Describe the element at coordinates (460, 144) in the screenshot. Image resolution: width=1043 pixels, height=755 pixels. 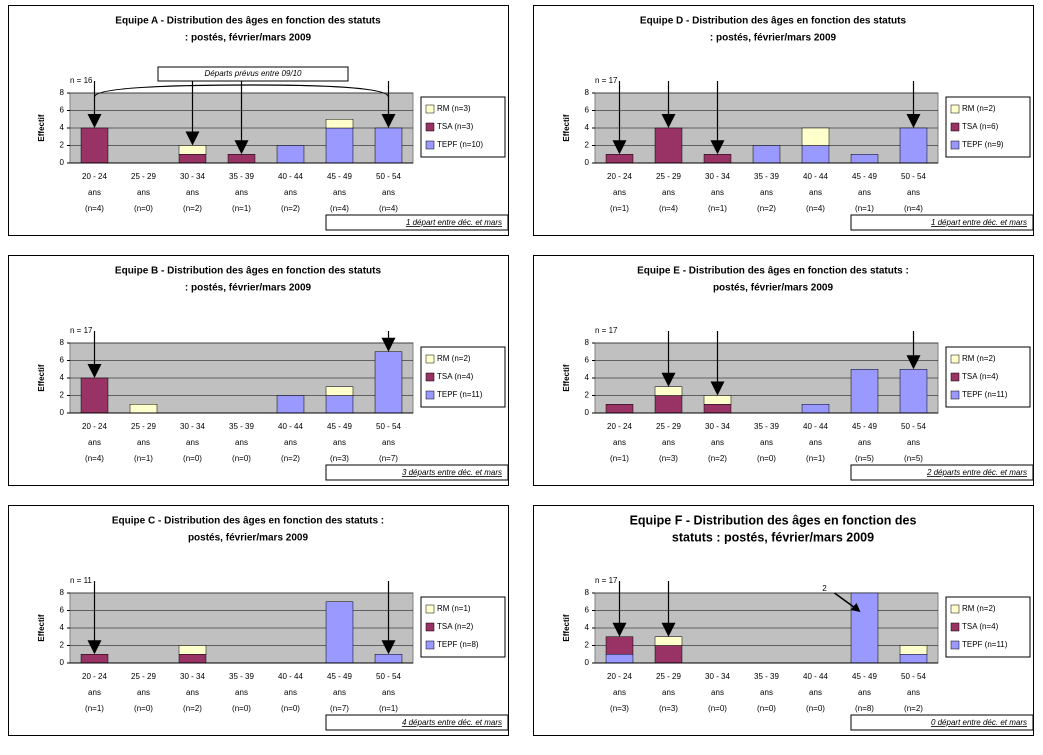
I see `legend-label: TEPF (n=10)` at that location.